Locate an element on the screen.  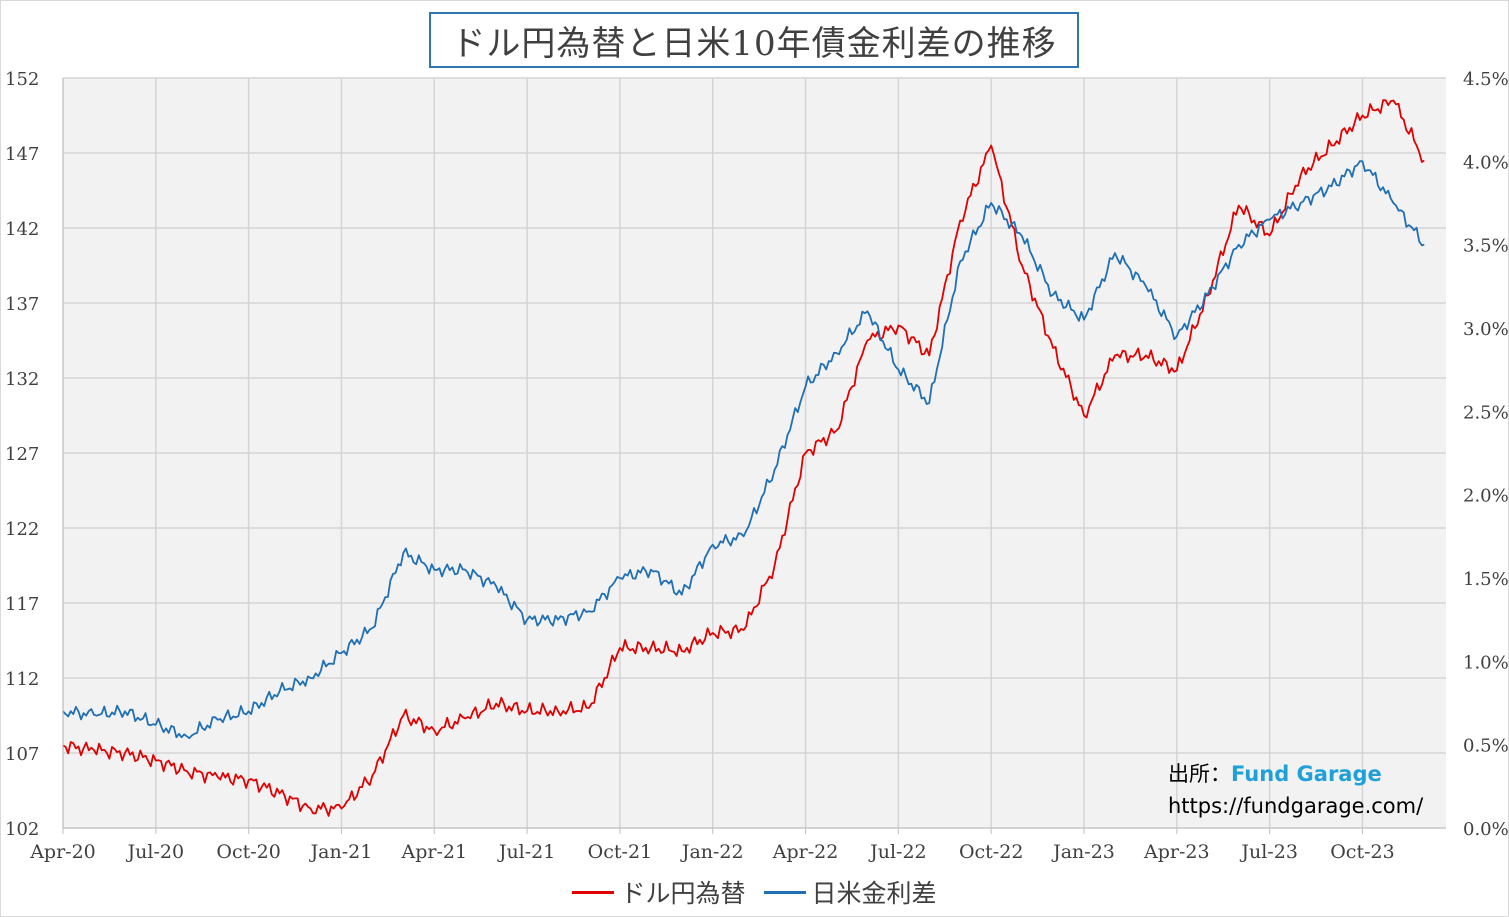
y-right-tick-label: 2.5% is located at coordinates (1486, 412).